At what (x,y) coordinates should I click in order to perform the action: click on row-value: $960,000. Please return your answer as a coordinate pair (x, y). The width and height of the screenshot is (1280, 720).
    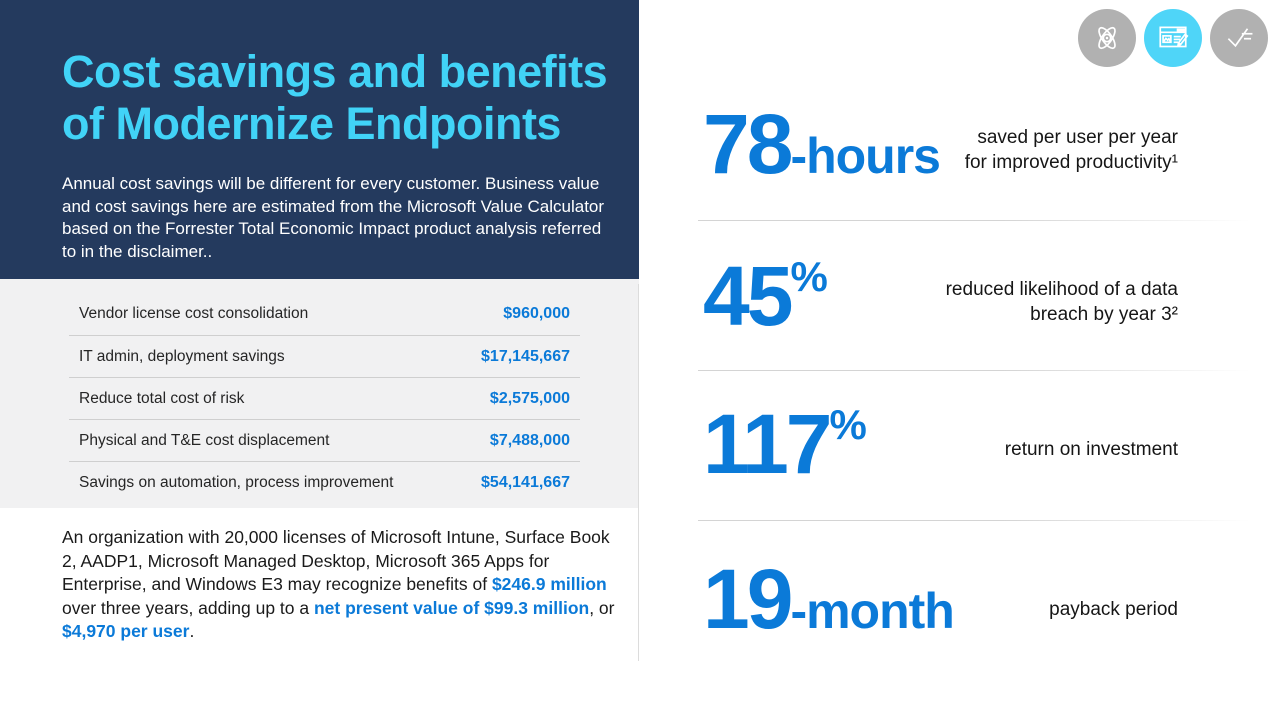
    Looking at the image, I should click on (536, 313).